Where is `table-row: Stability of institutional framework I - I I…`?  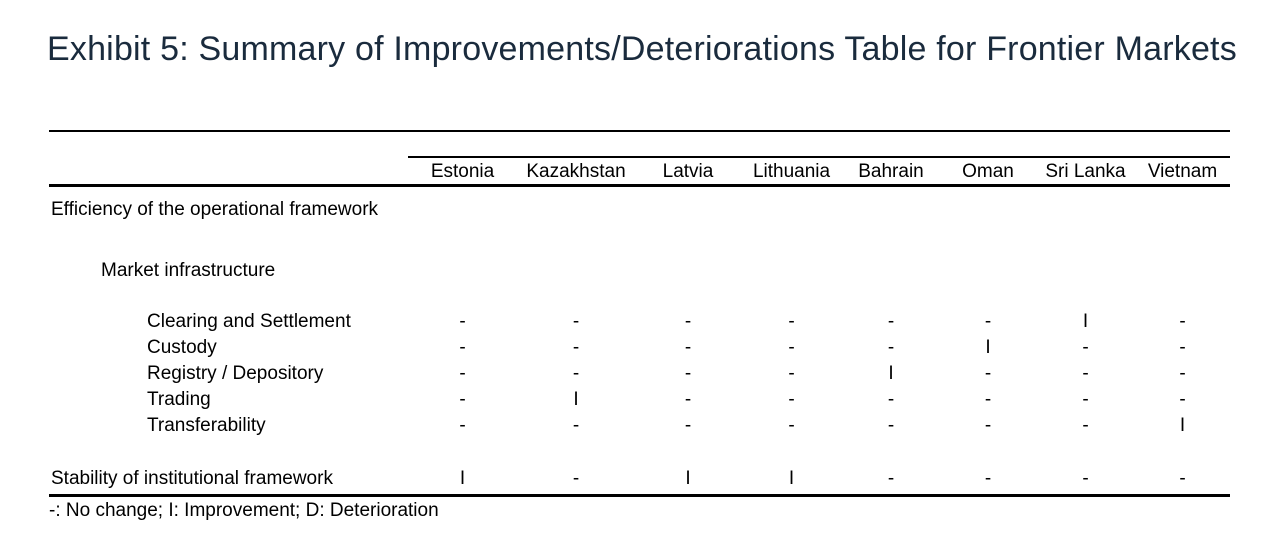
table-row: Stability of institutional framework I - I I… is located at coordinates (639, 479).